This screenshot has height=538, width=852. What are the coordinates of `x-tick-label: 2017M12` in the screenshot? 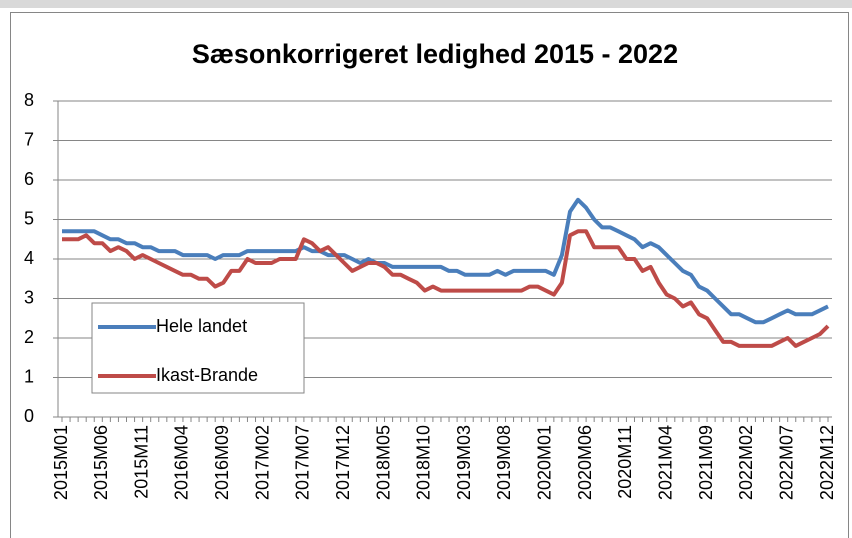 It's located at (343, 462).